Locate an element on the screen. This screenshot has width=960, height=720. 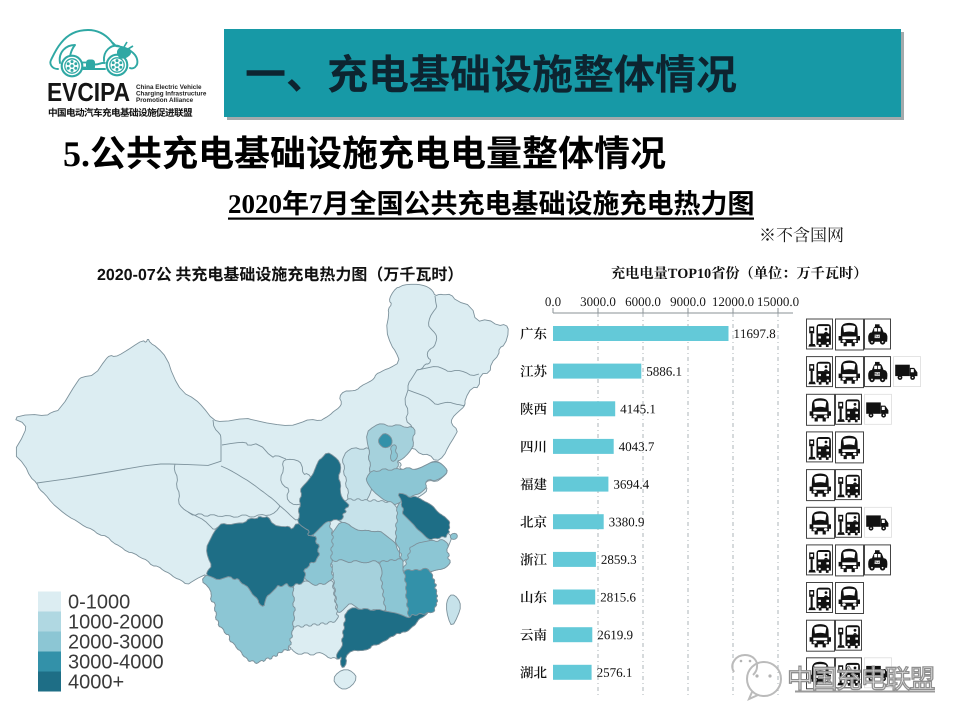
svg-text: China Electric Vehicle is located at coordinates (169, 87).